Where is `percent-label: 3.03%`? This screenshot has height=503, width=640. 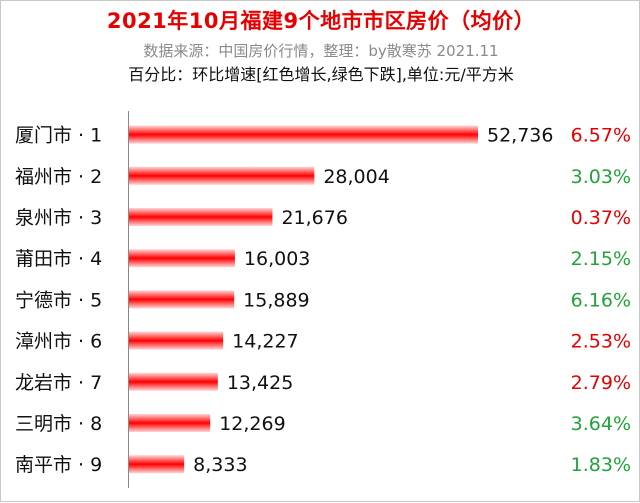
percent-label: 3.03% is located at coordinates (601, 177).